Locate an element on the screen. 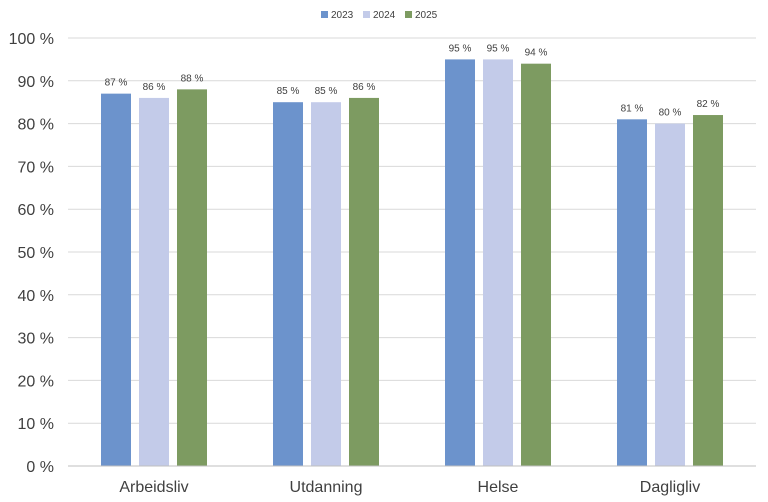  data-label: 82 % is located at coordinates (708, 104).